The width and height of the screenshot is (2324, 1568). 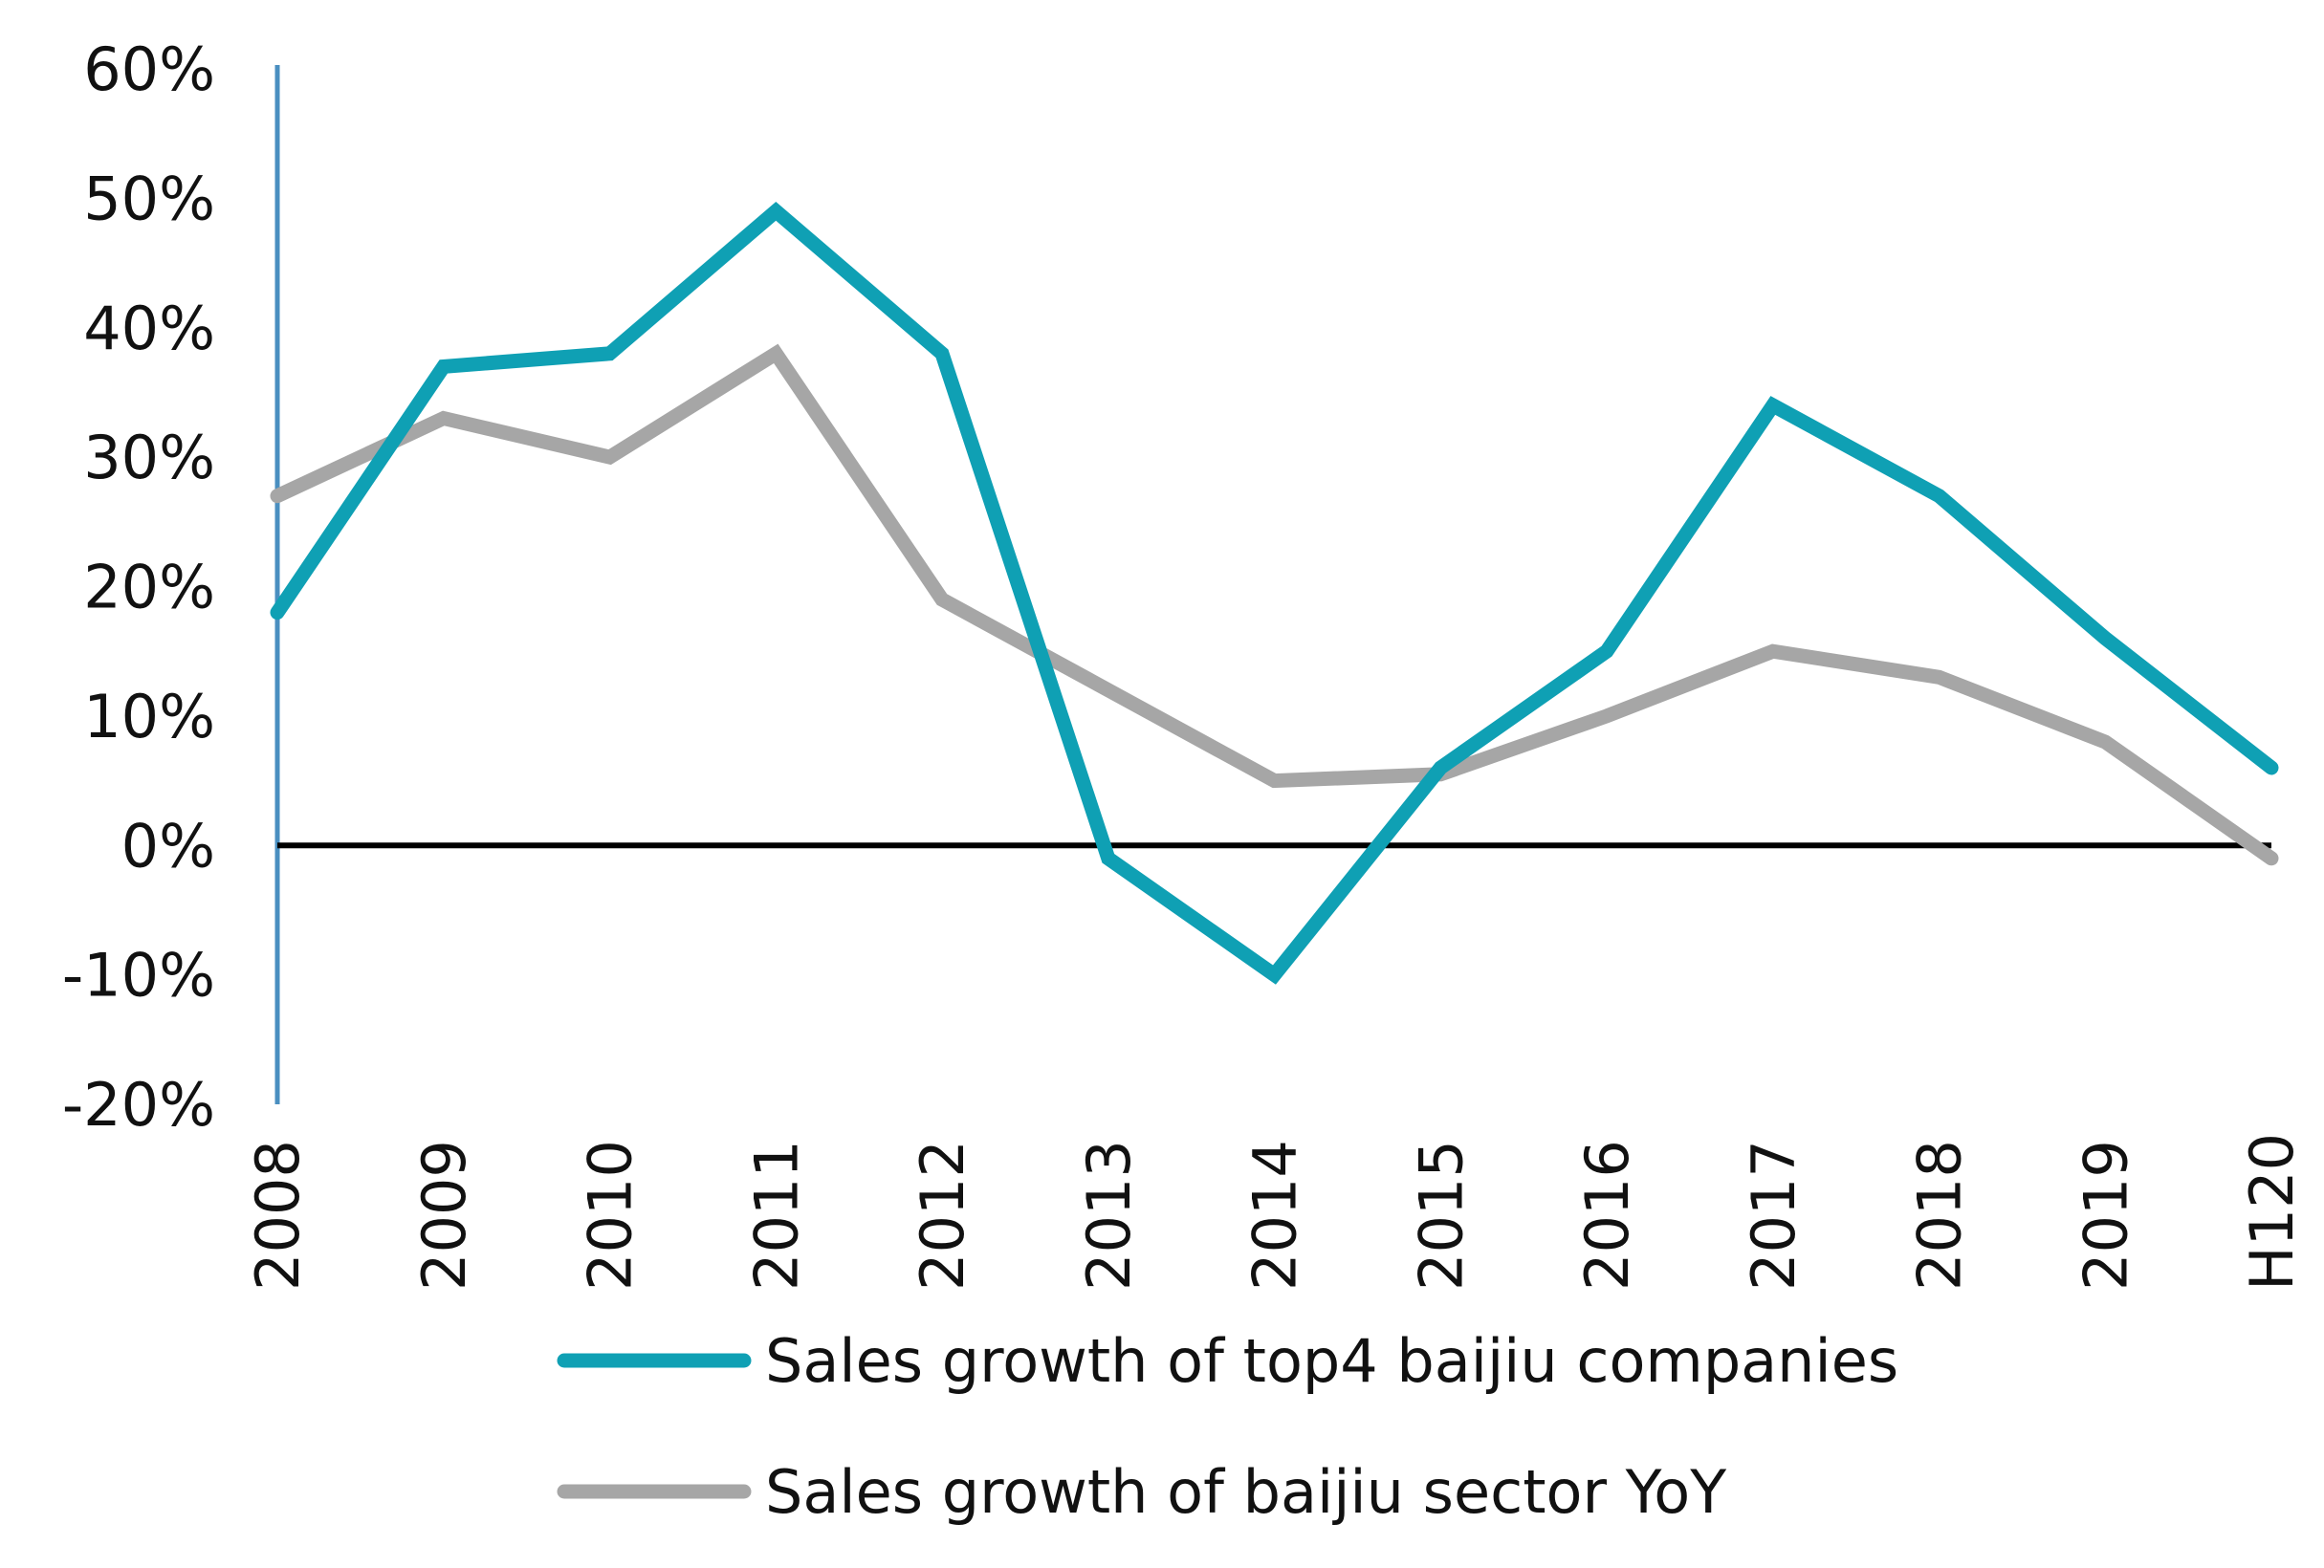 What do you see at coordinates (149, 198) in the screenshot?
I see `y-tick-label: 50%` at bounding box center [149, 198].